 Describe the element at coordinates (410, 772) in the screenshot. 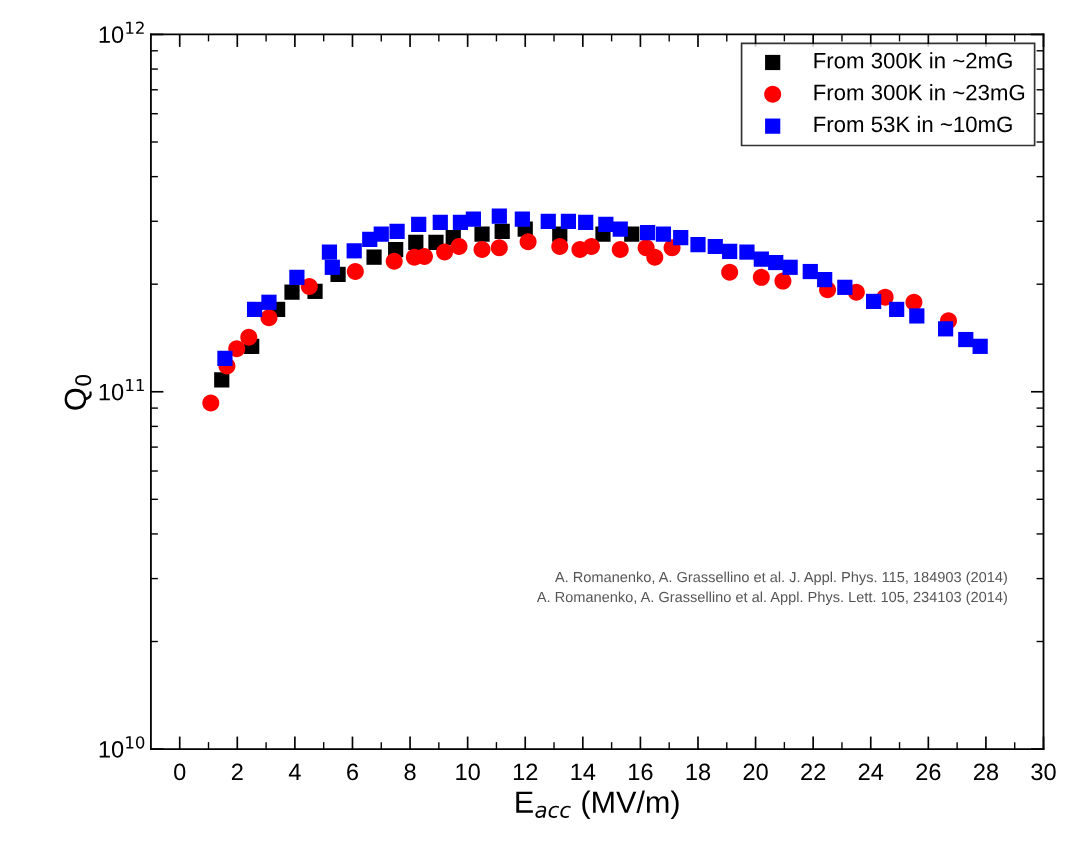

I see `x-tick-label: 8` at that location.